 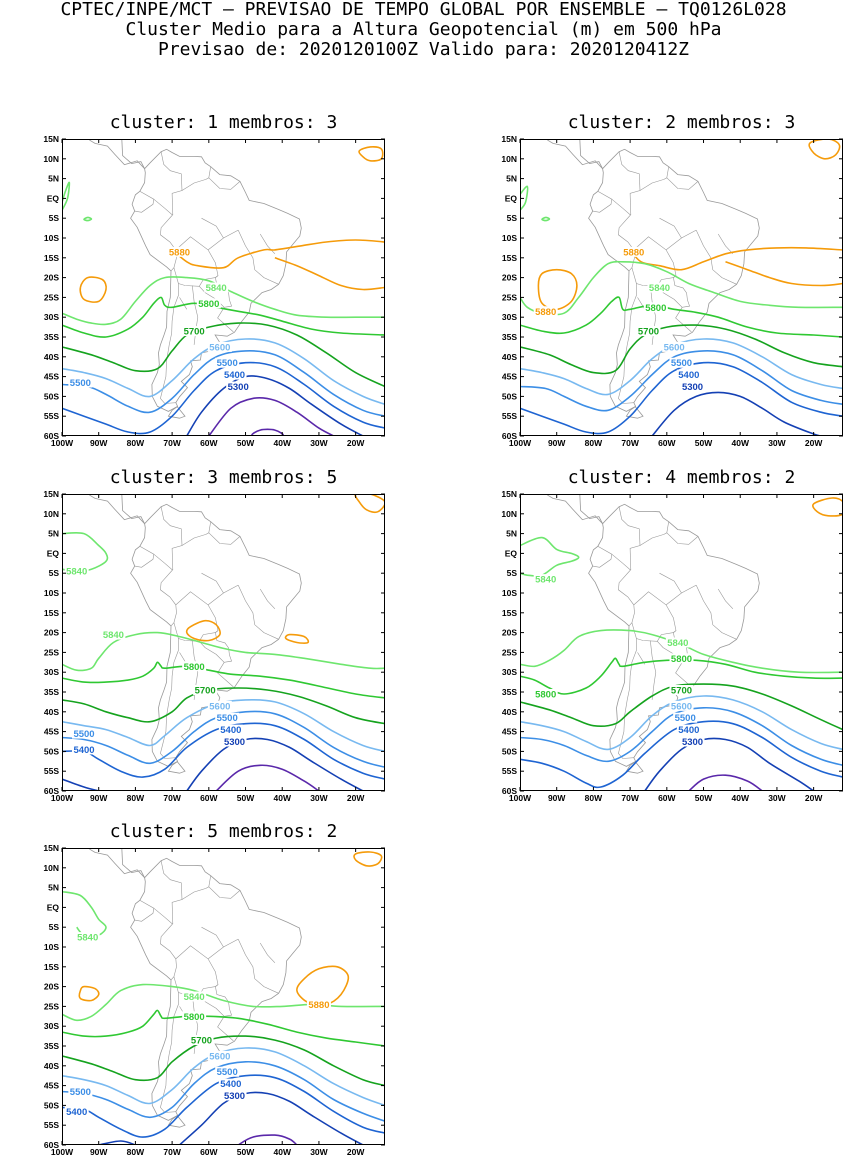 What do you see at coordinates (681, 477) in the screenshot?
I see `panel-title: cluster: 4 membros: 2` at bounding box center [681, 477].